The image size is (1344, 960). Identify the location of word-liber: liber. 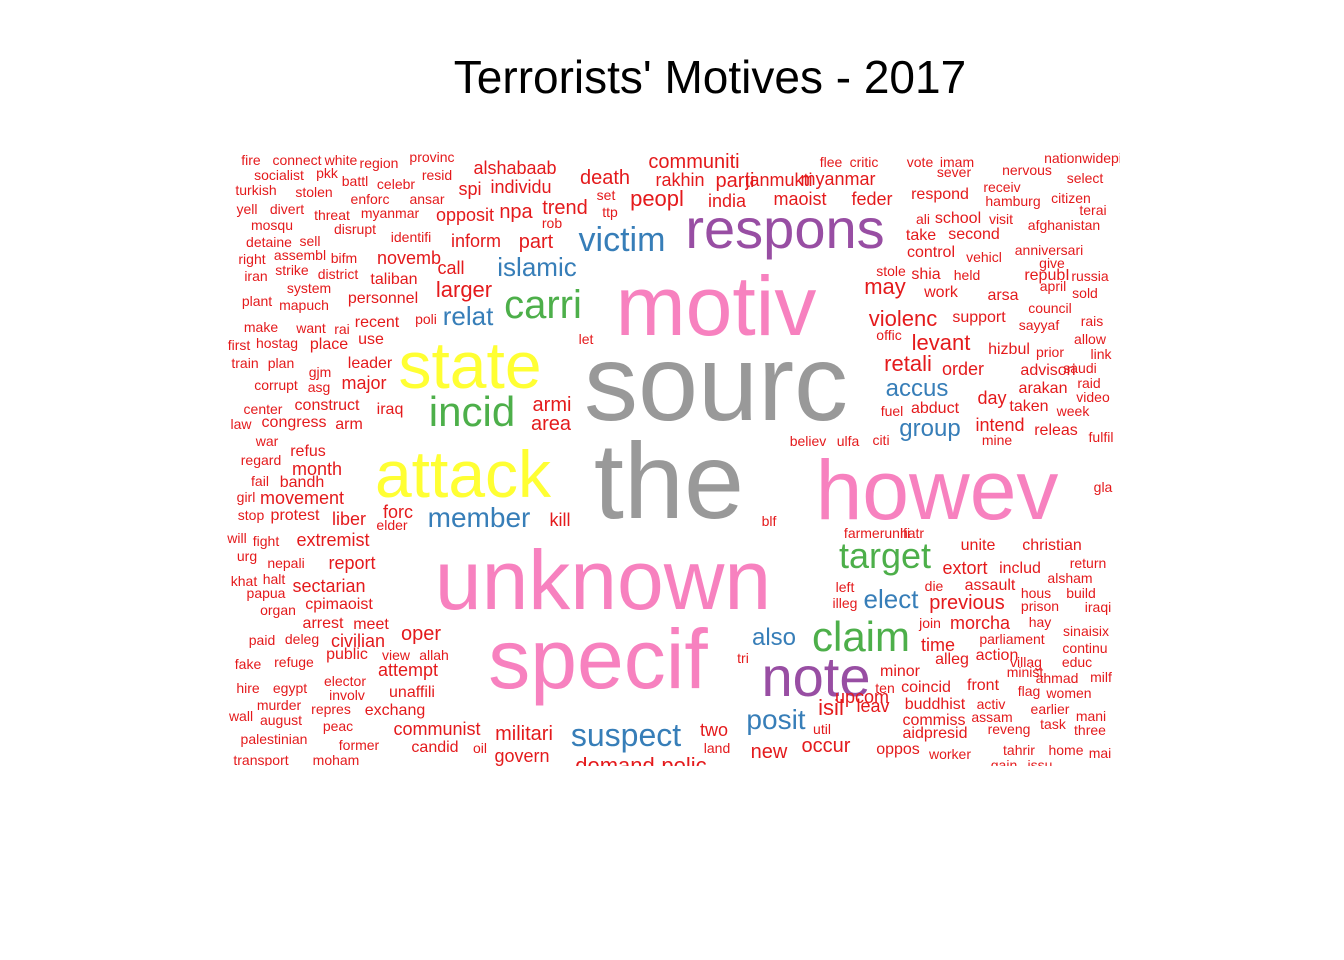
(349, 519).